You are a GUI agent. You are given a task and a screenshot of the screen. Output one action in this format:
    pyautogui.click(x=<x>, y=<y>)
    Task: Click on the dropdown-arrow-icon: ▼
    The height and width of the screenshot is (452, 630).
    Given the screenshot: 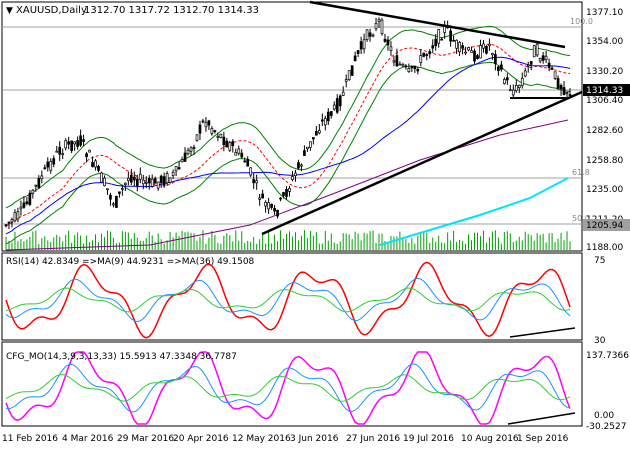 What is the action you would take?
    pyautogui.click(x=9, y=11)
    